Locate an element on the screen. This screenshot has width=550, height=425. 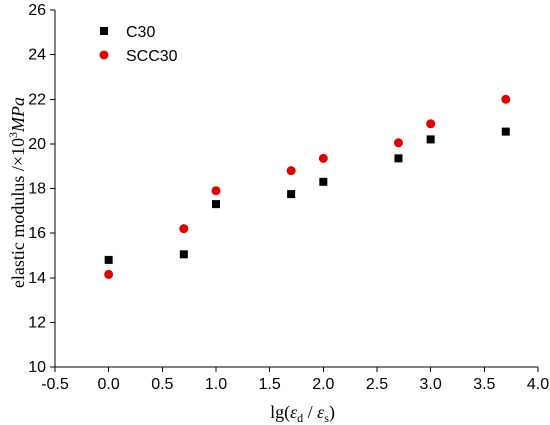
x-tick-label: 0.5 is located at coordinates (162, 384).